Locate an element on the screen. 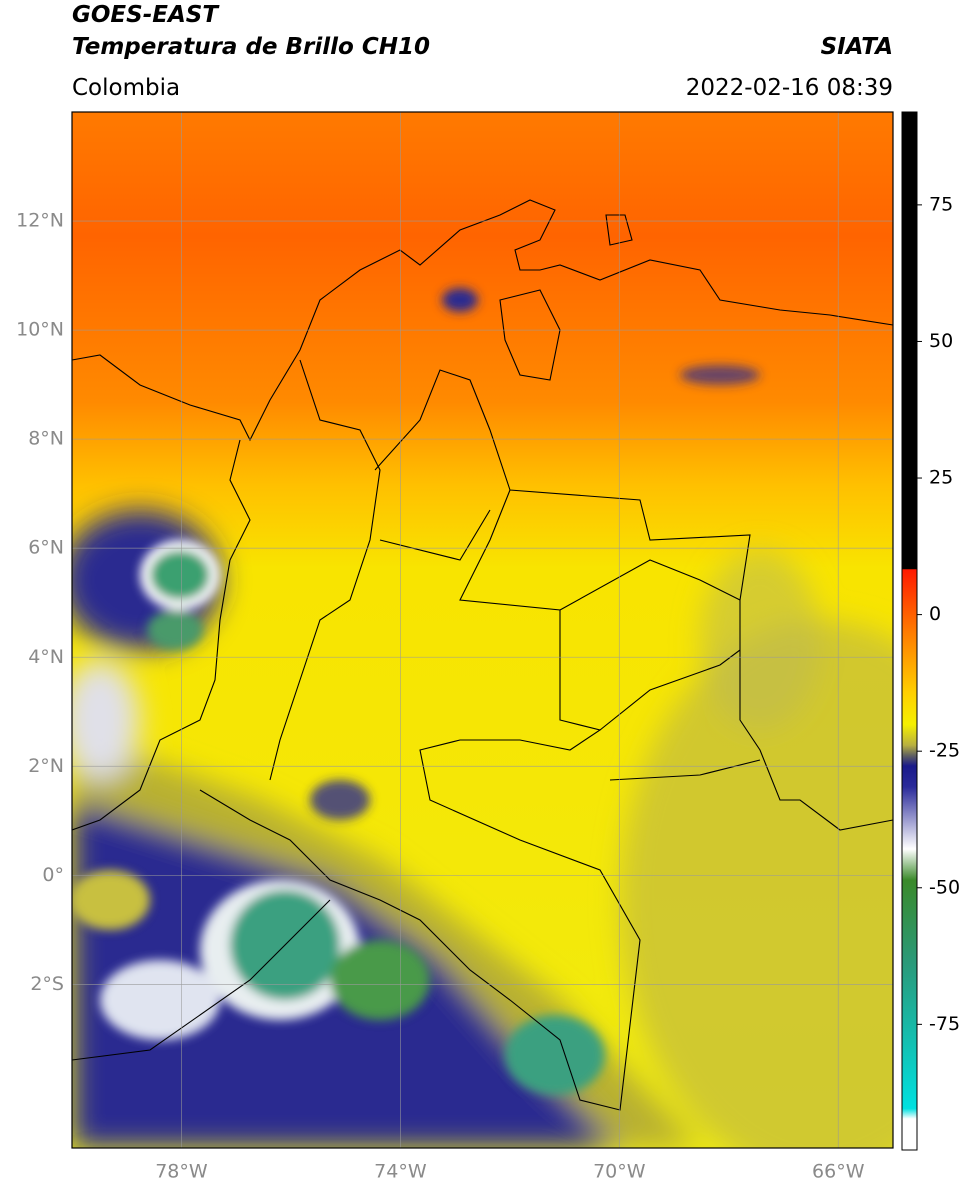  lat-tick-label: 10°N is located at coordinates (40, 330).